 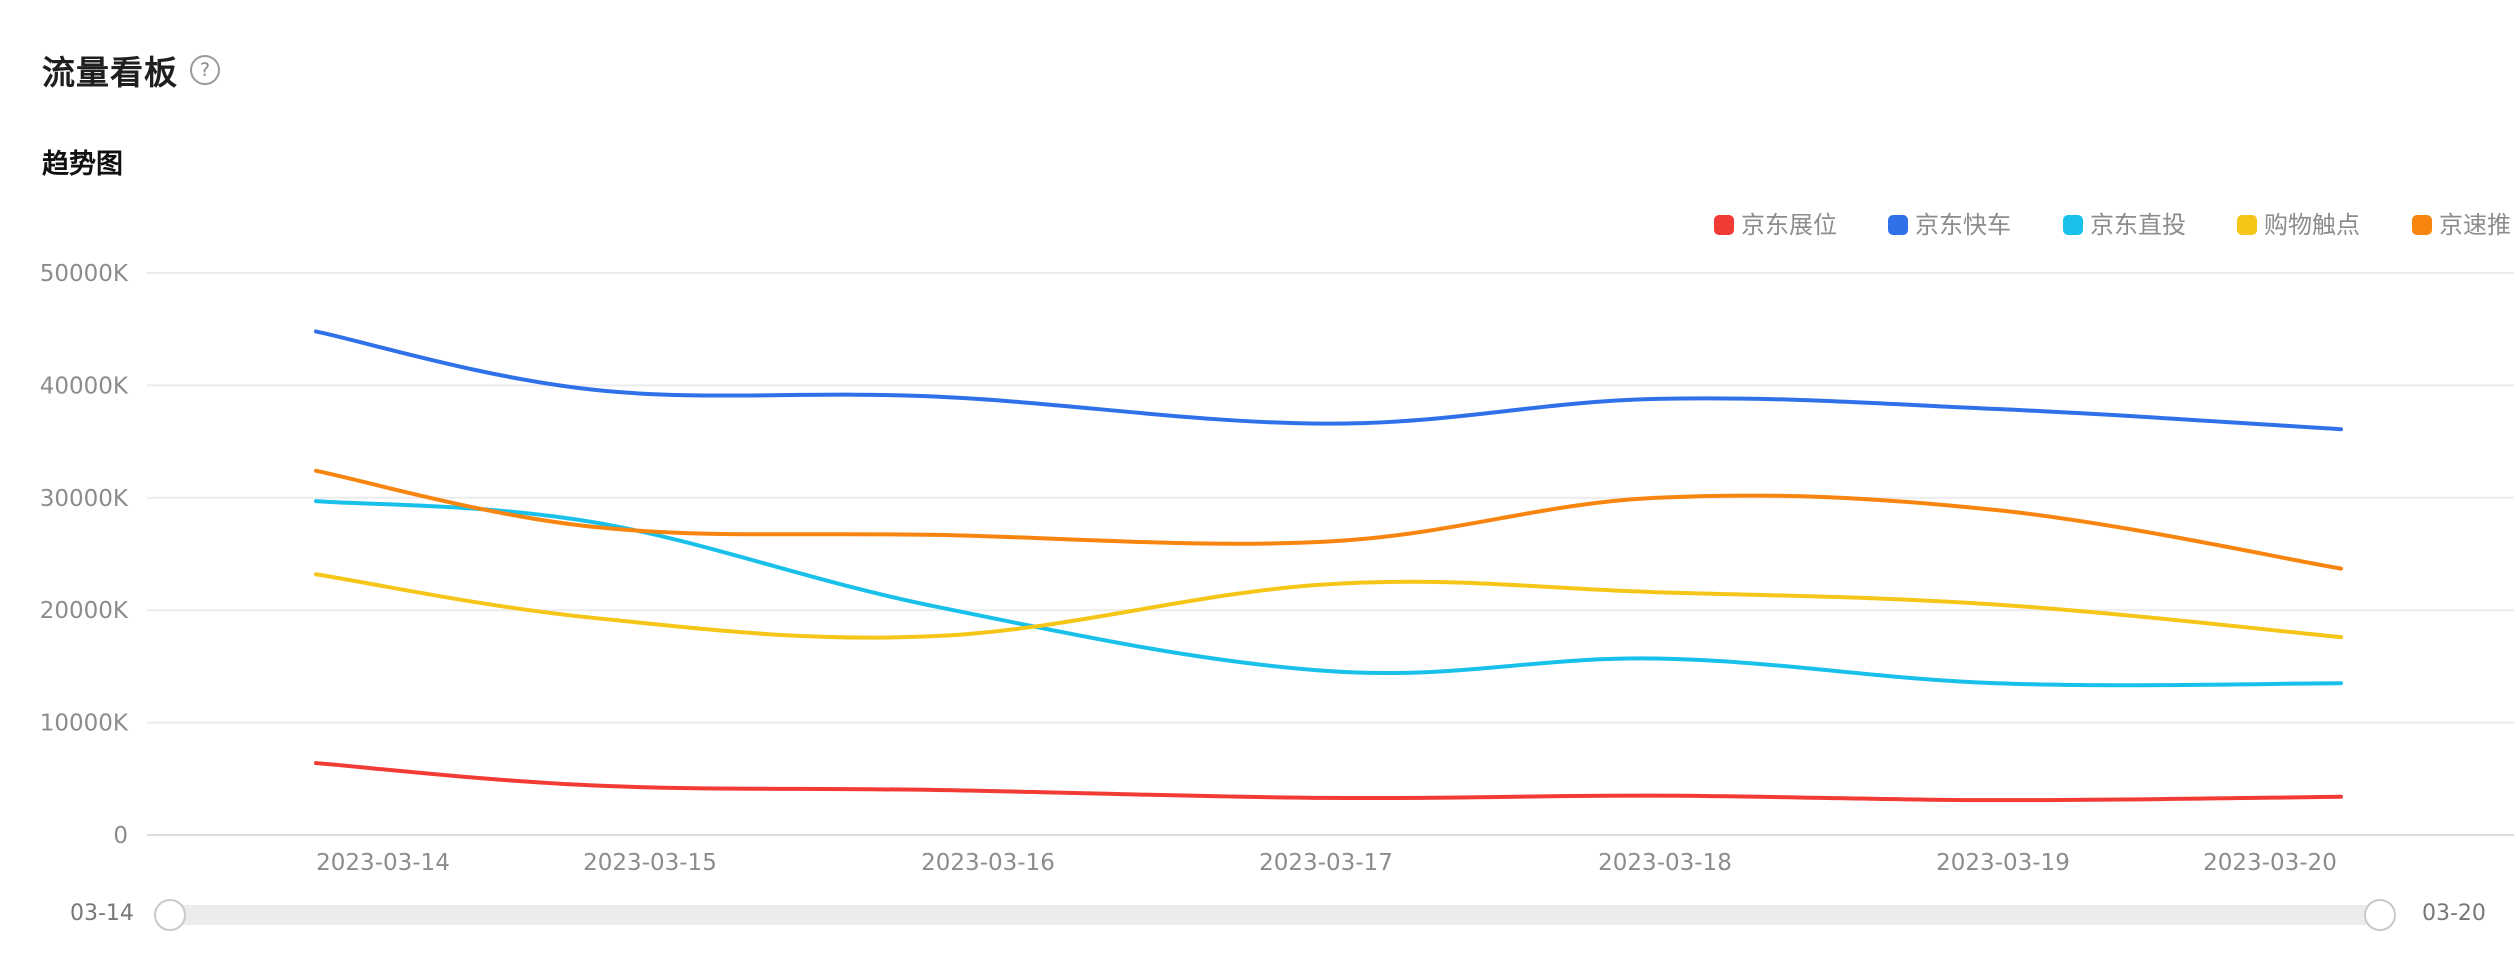 What do you see at coordinates (84, 724) in the screenshot?
I see `y-tick-label: 10000K` at bounding box center [84, 724].